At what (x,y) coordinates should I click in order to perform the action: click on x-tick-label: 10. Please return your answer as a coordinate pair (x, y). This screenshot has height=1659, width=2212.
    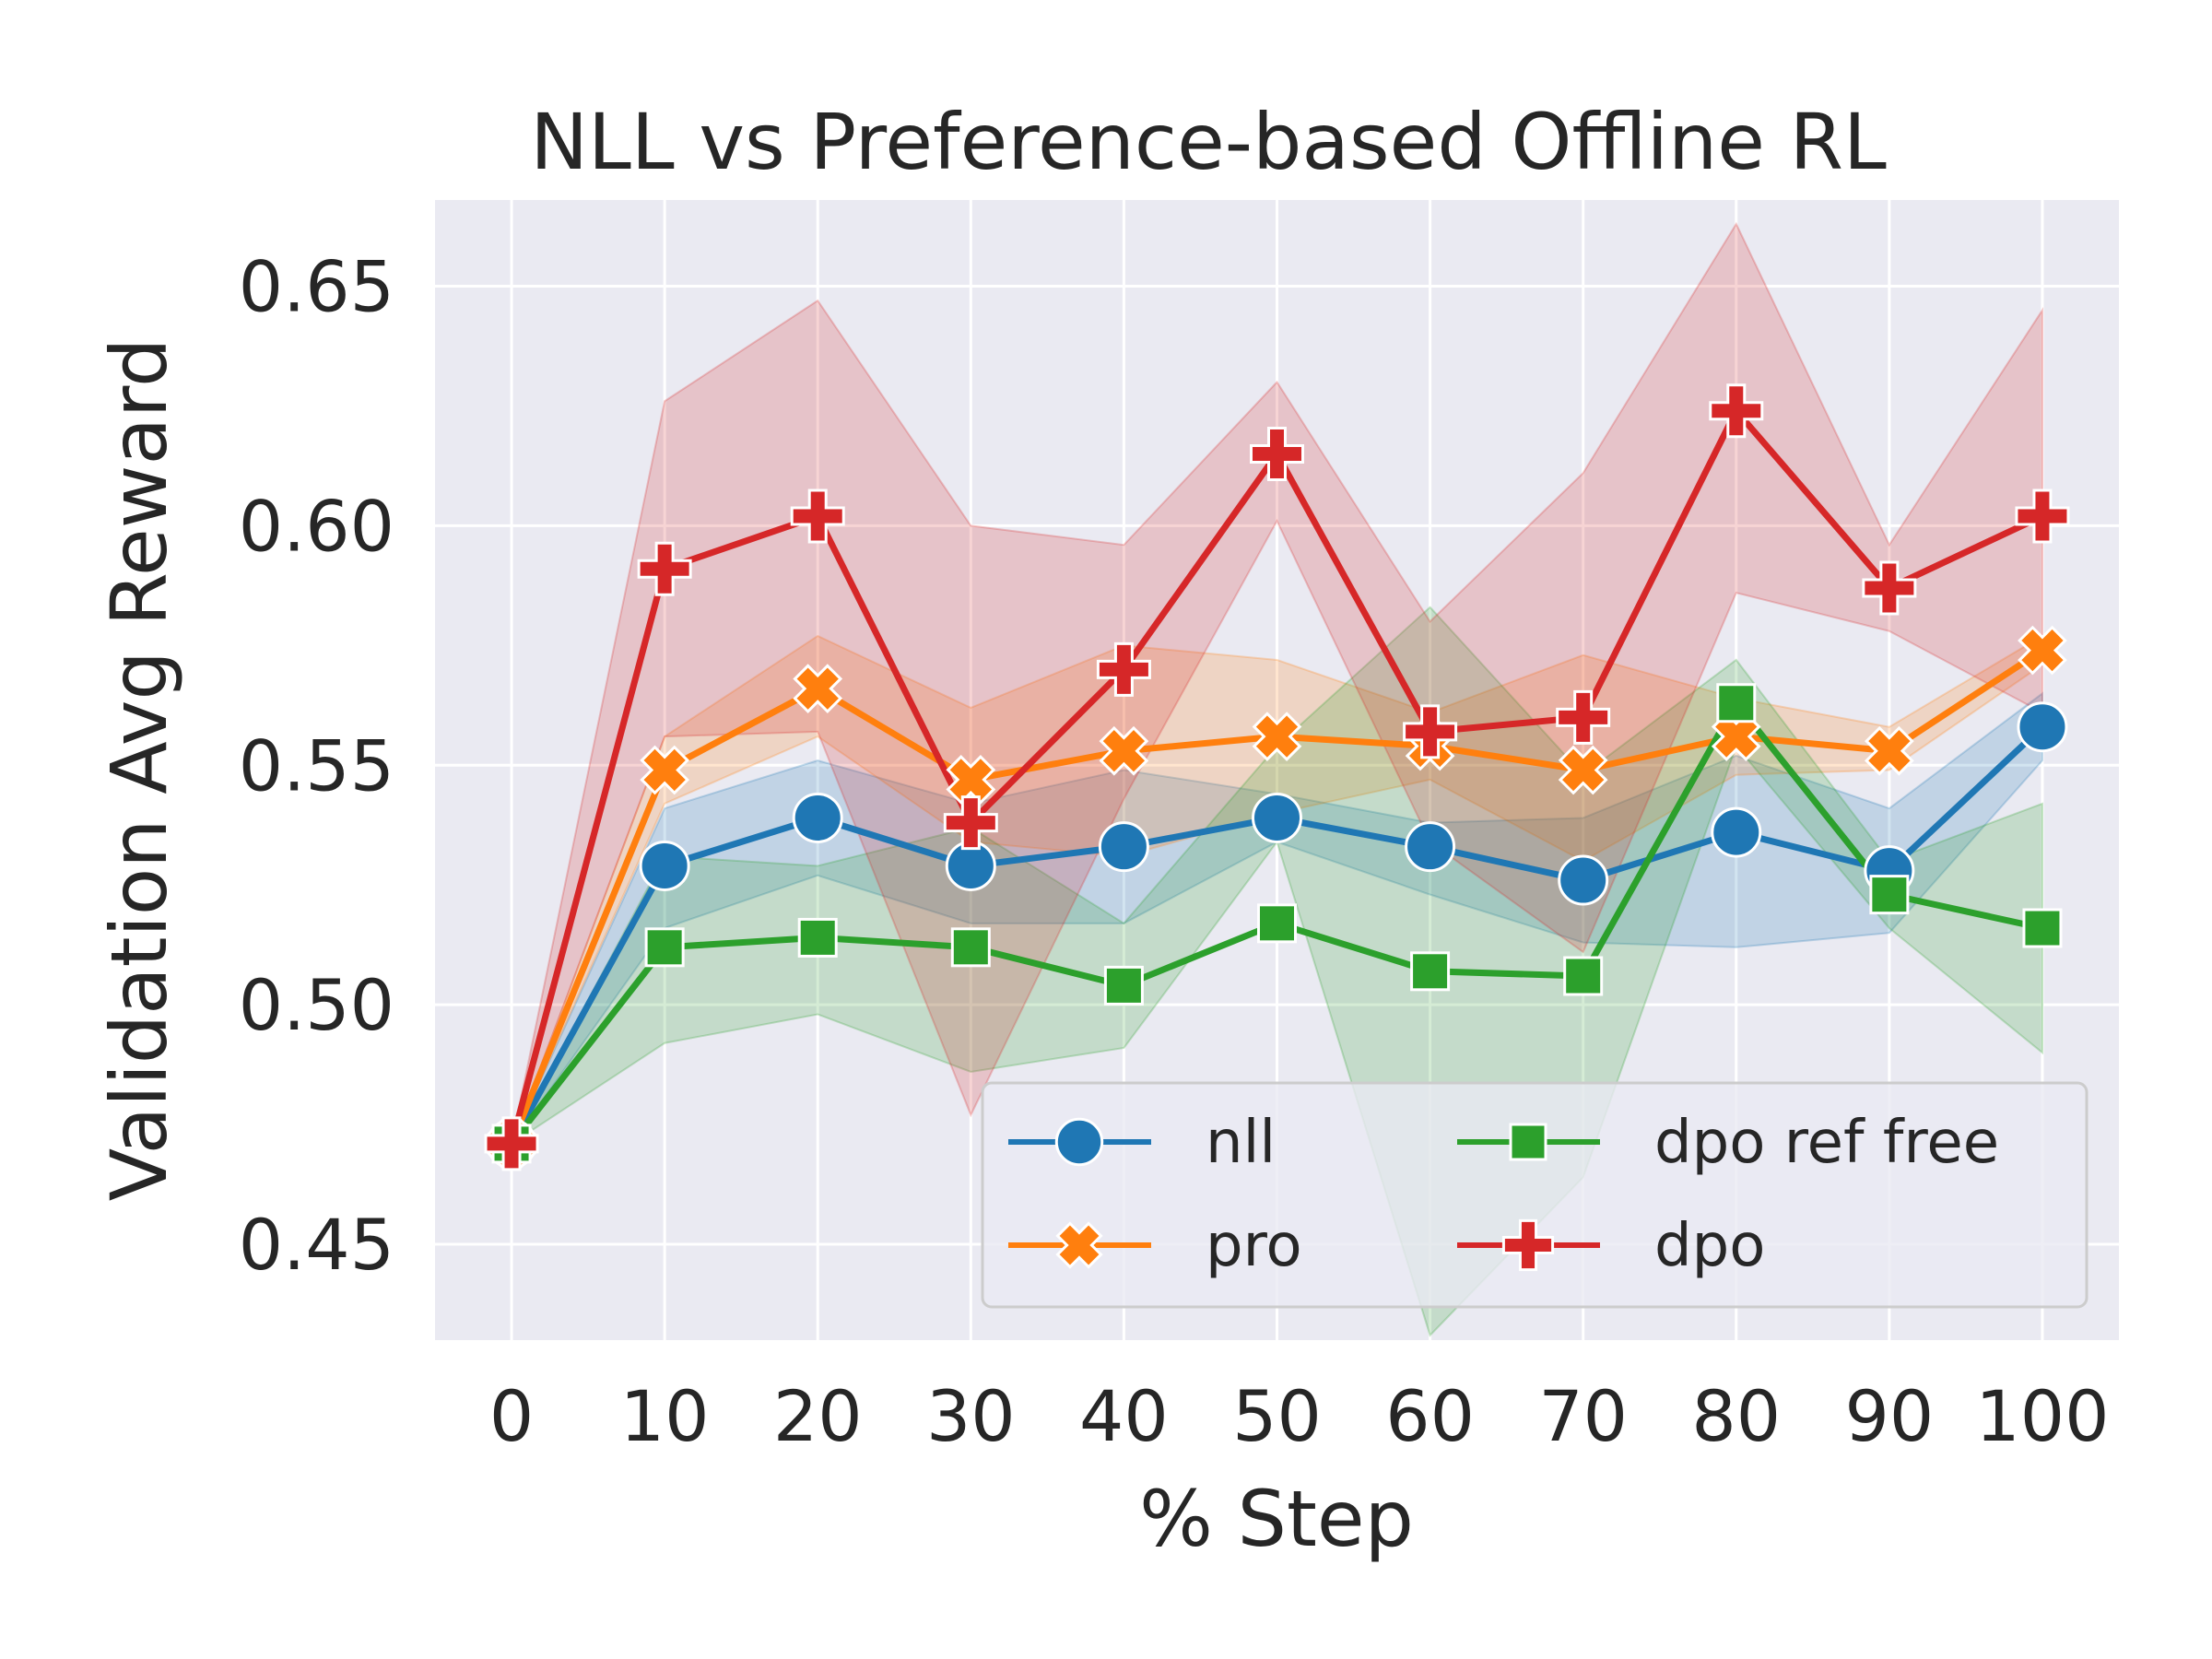
    Looking at the image, I should click on (665, 1416).